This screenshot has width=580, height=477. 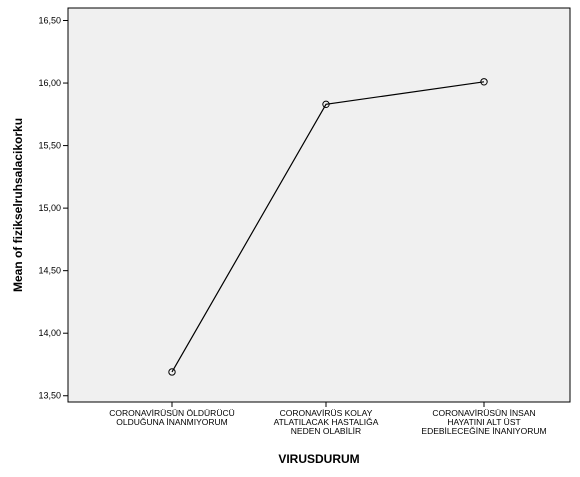 I want to click on y-tick-label: 15,50, so click(x=49, y=146).